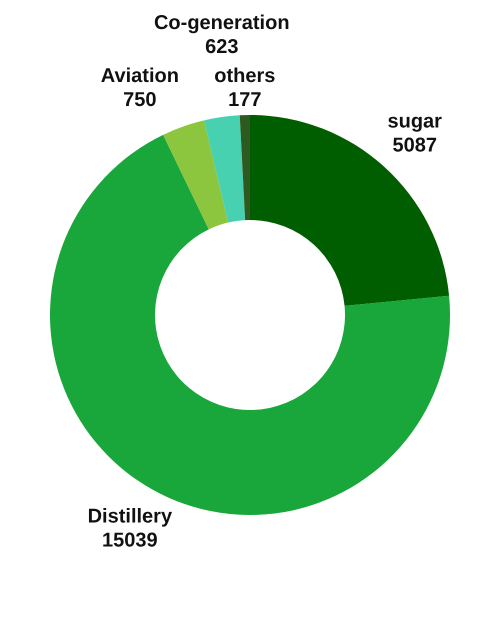 The height and width of the screenshot is (630, 500). What do you see at coordinates (245, 100) in the screenshot?
I see `data-label: 177` at bounding box center [245, 100].